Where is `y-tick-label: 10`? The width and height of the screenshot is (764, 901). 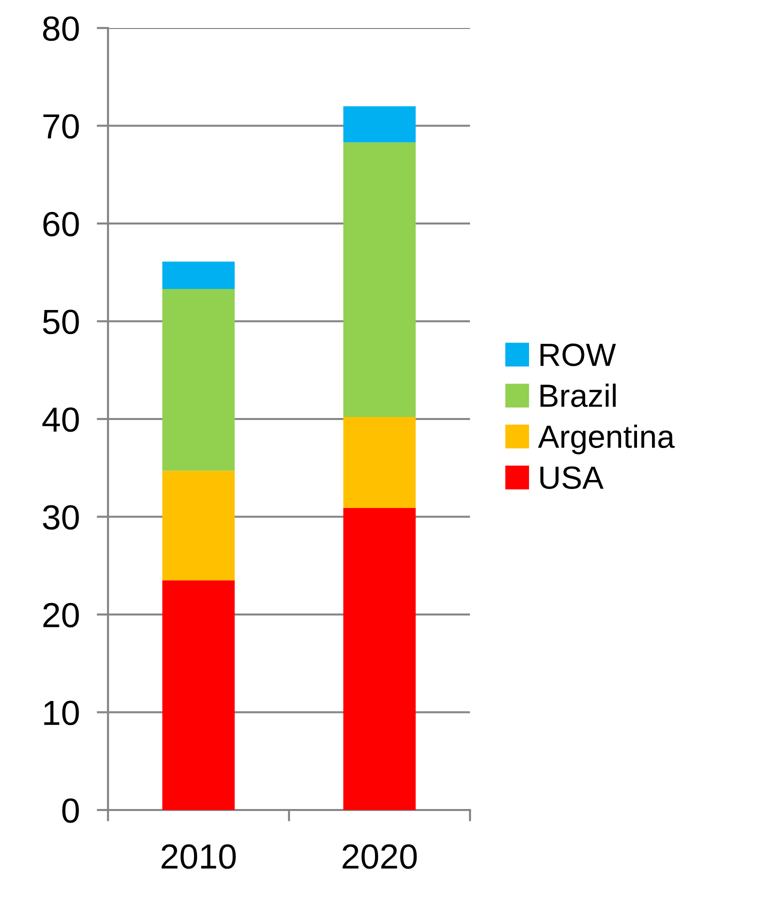 y-tick-label: 10 is located at coordinates (61, 713).